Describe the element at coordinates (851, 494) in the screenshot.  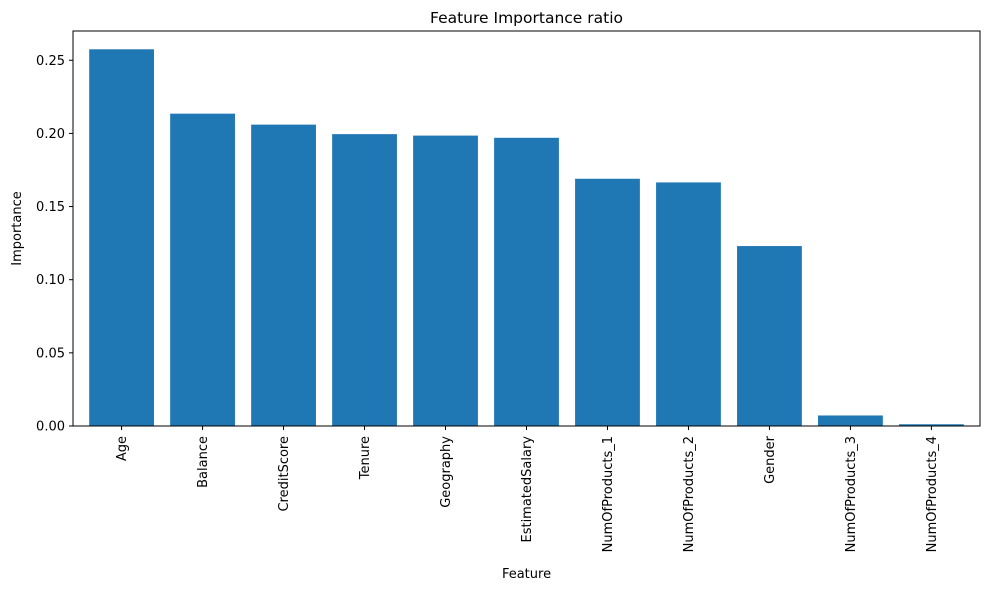
I see `x-tick-label: NumOfProducts_3` at that location.